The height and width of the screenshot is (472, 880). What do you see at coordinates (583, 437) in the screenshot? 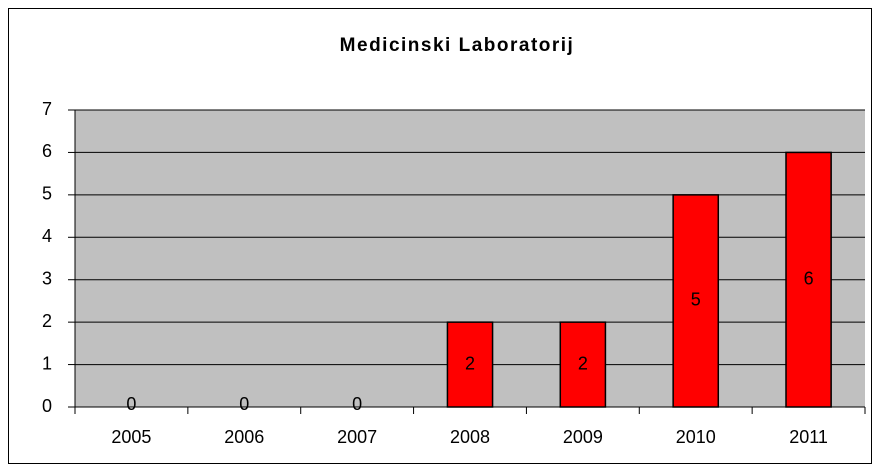
I see `x-tick-label: 2009` at bounding box center [583, 437].